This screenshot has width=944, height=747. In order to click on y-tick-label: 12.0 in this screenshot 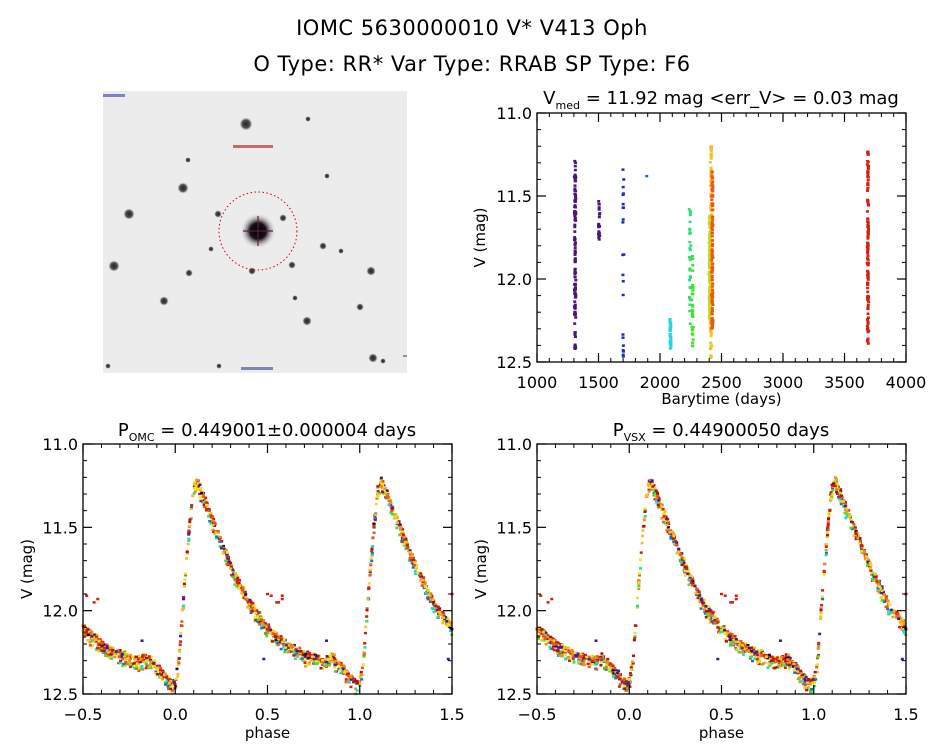, I will do `click(60, 611)`.